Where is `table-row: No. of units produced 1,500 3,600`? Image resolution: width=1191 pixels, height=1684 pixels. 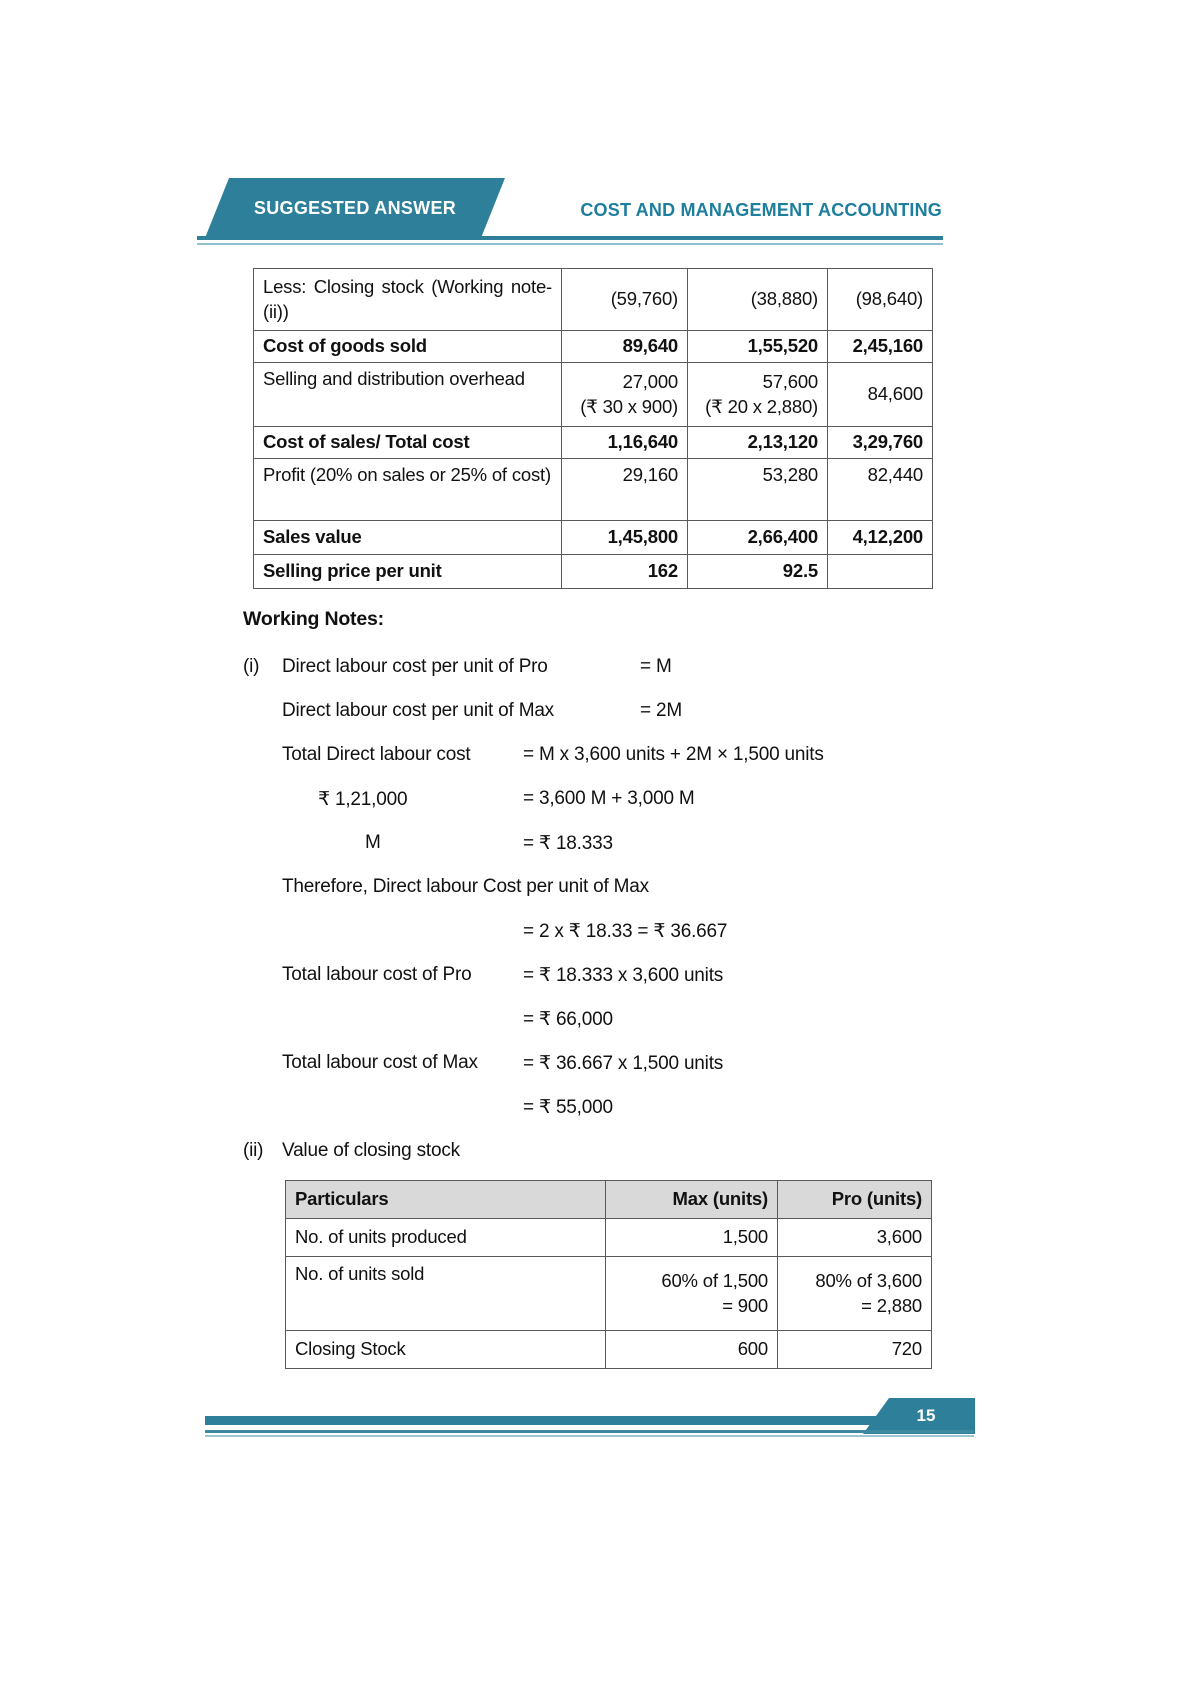 table-row: No. of units produced 1,500 3,600 is located at coordinates (608, 1237).